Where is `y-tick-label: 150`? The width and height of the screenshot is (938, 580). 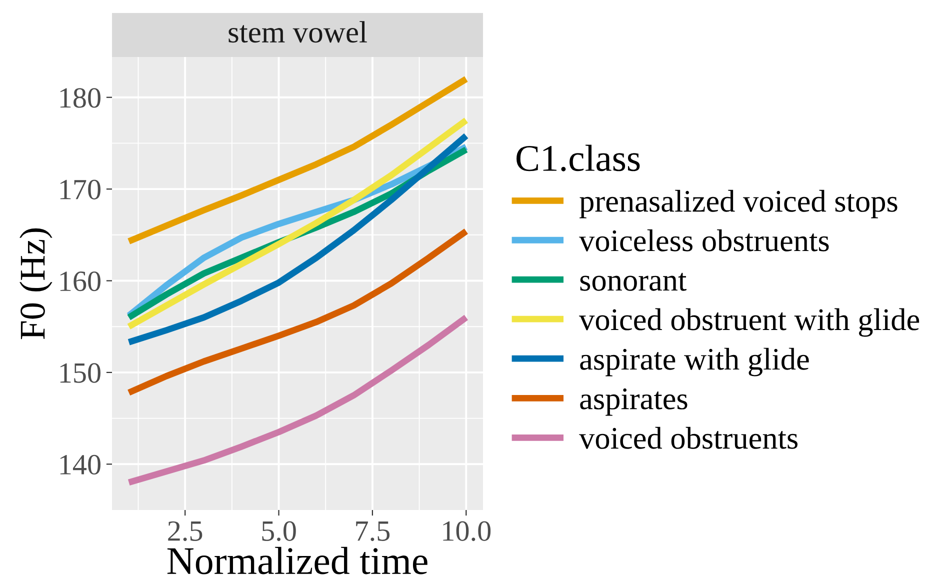 y-tick-label: 150 is located at coordinates (80, 373).